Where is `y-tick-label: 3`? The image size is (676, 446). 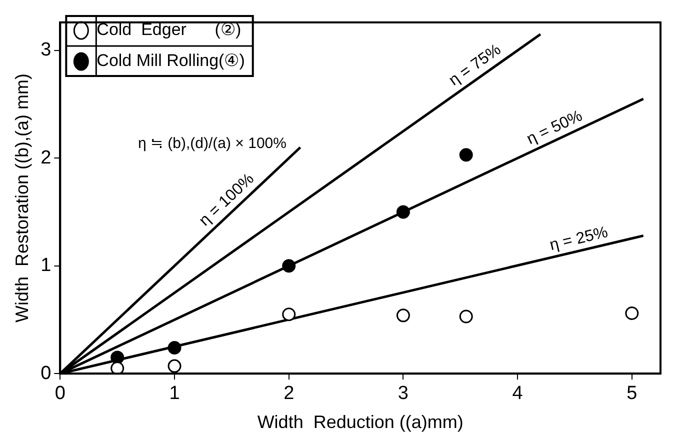 y-tick-label: 3 is located at coordinates (46, 50).